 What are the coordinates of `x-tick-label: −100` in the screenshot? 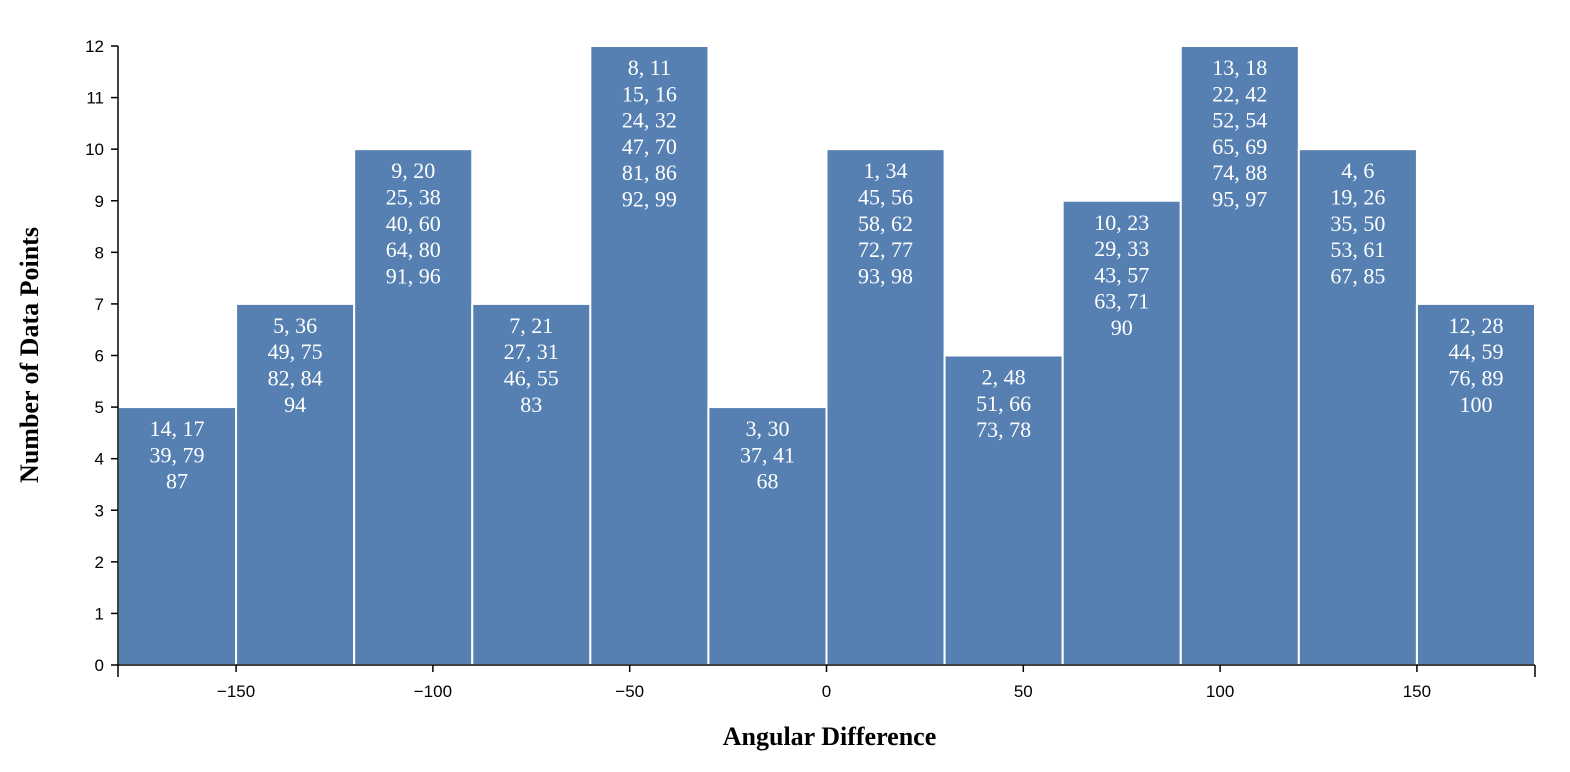 It's located at (433, 691).